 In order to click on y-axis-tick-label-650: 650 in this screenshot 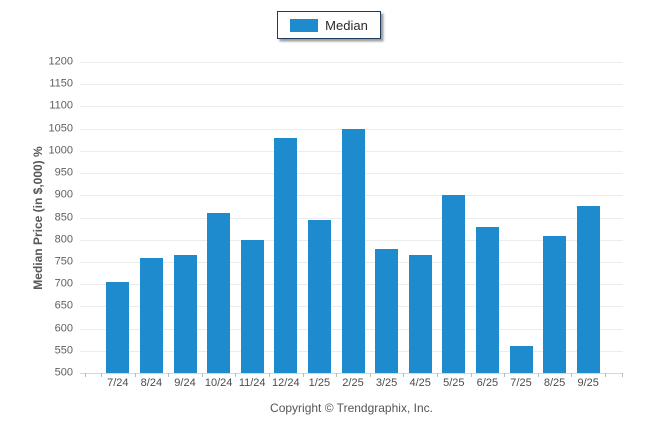, I will do `click(63, 305)`.